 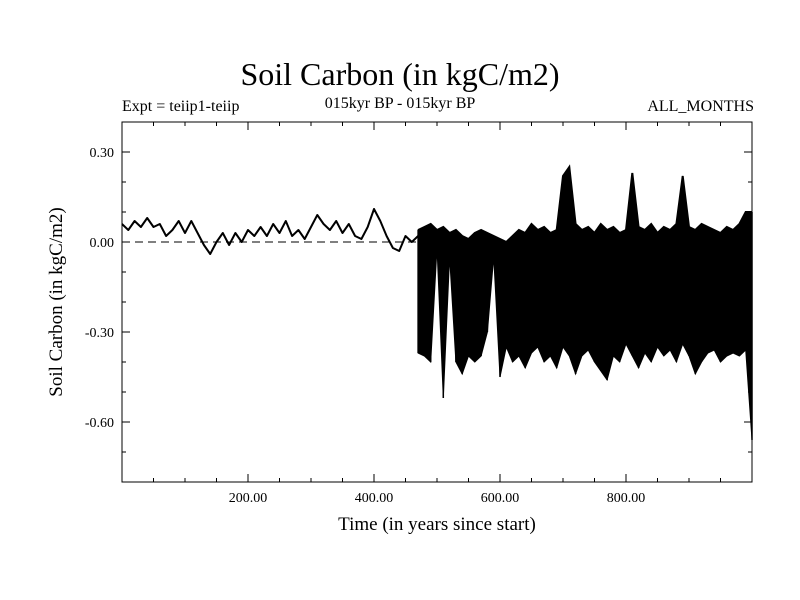 What do you see at coordinates (400, 74) in the screenshot?
I see `chart-title: Soil Carbon (in kgC/m2)` at bounding box center [400, 74].